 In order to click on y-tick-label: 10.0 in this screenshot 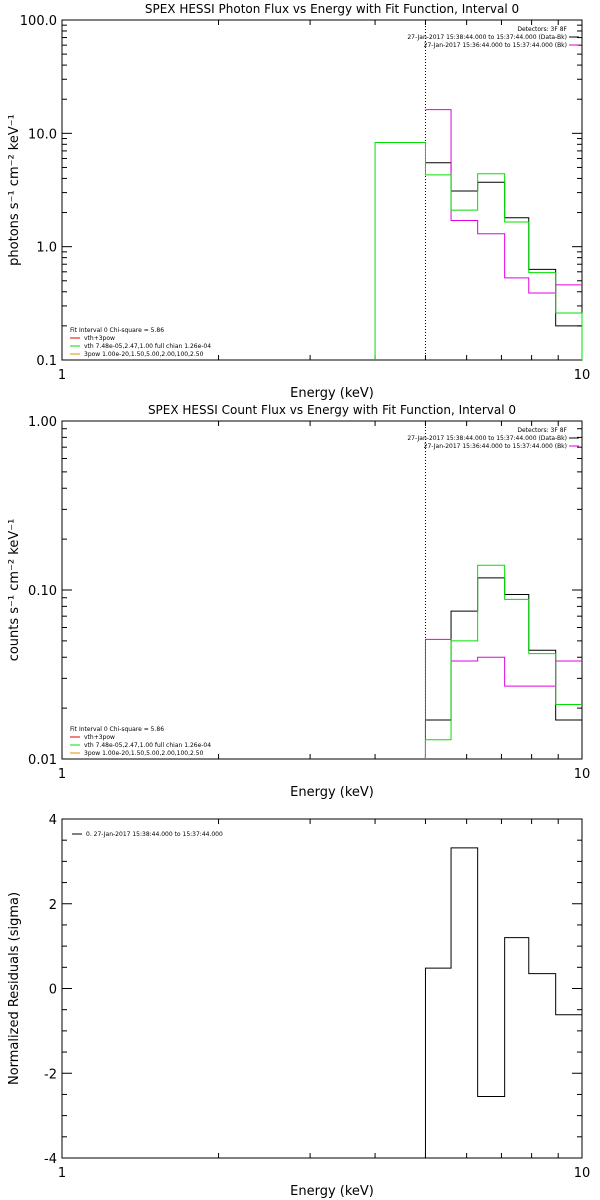, I will do `click(42, 134)`.